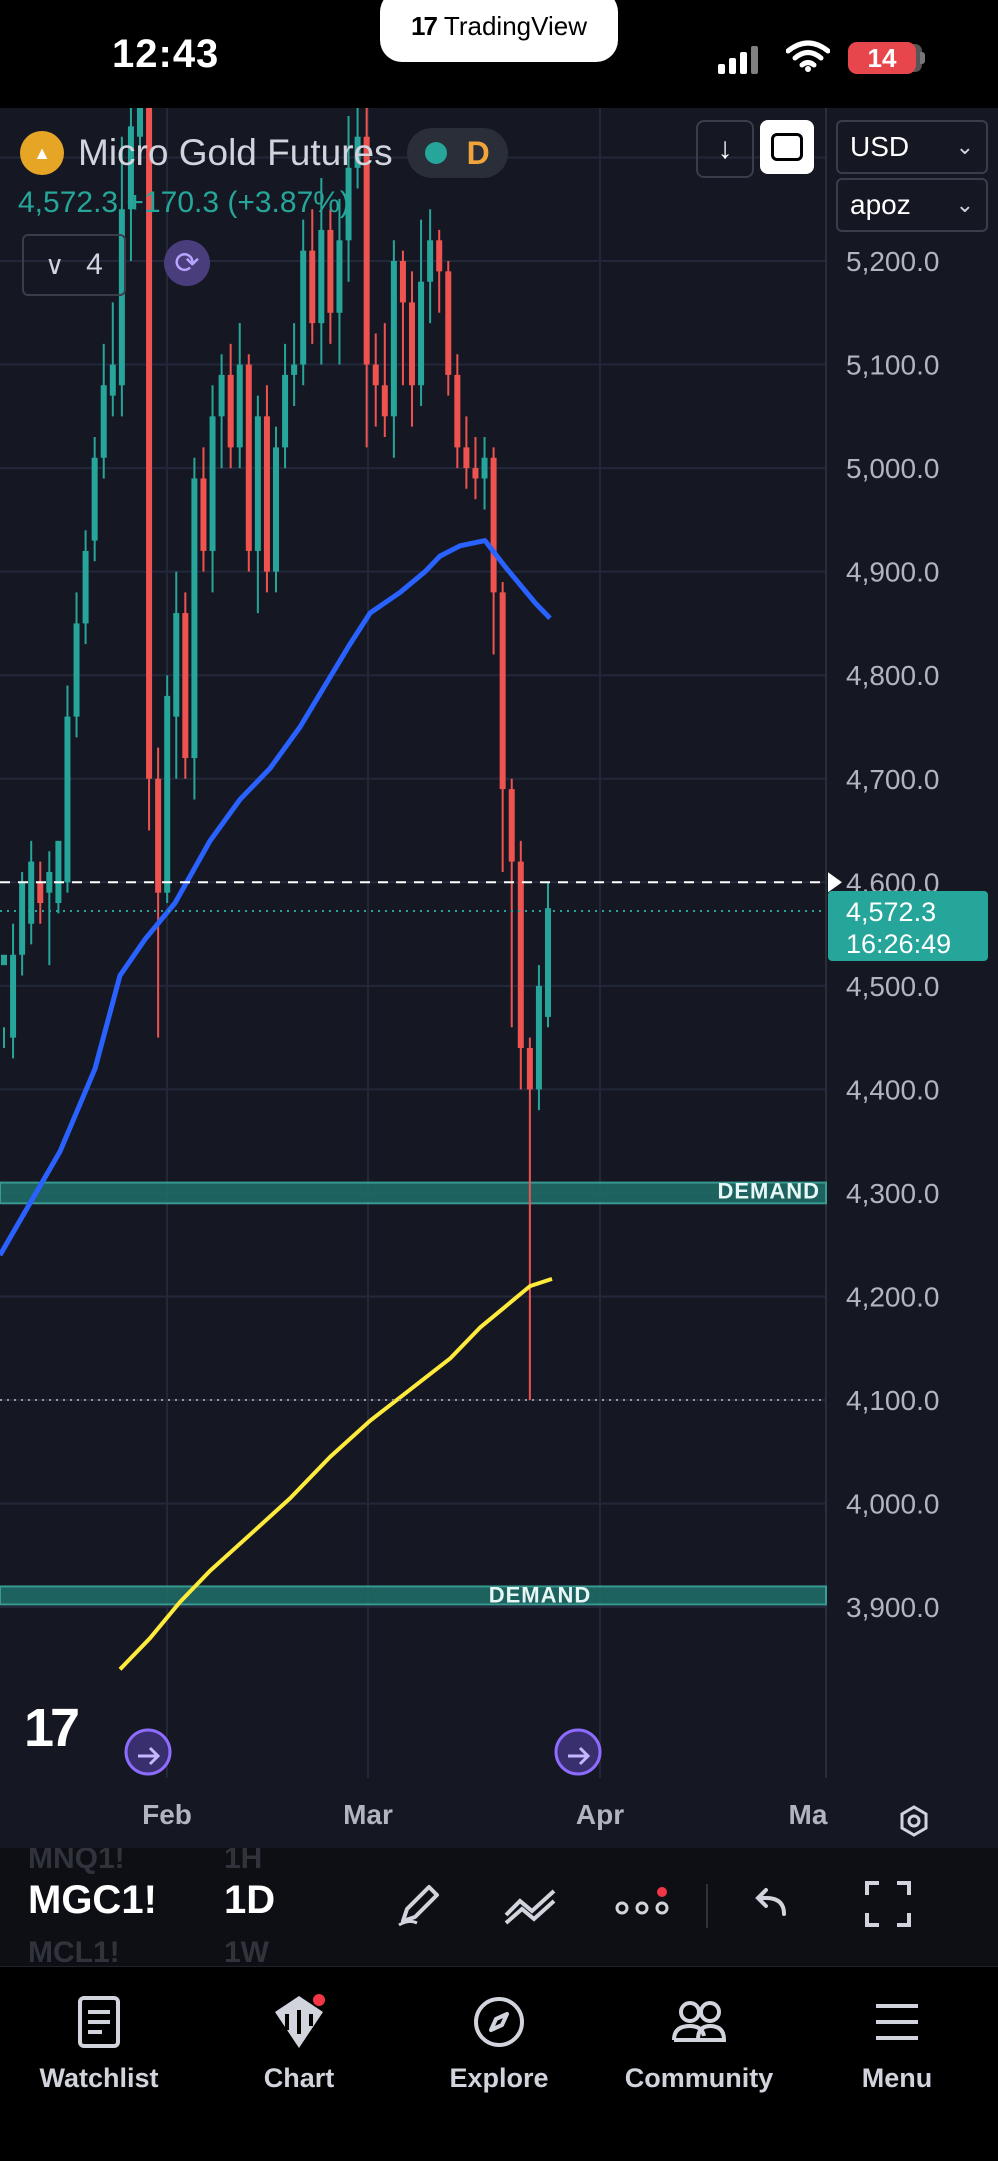 The width and height of the screenshot is (998, 2161). What do you see at coordinates (42, 153) in the screenshot?
I see `gold-bars-icon: ▲` at bounding box center [42, 153].